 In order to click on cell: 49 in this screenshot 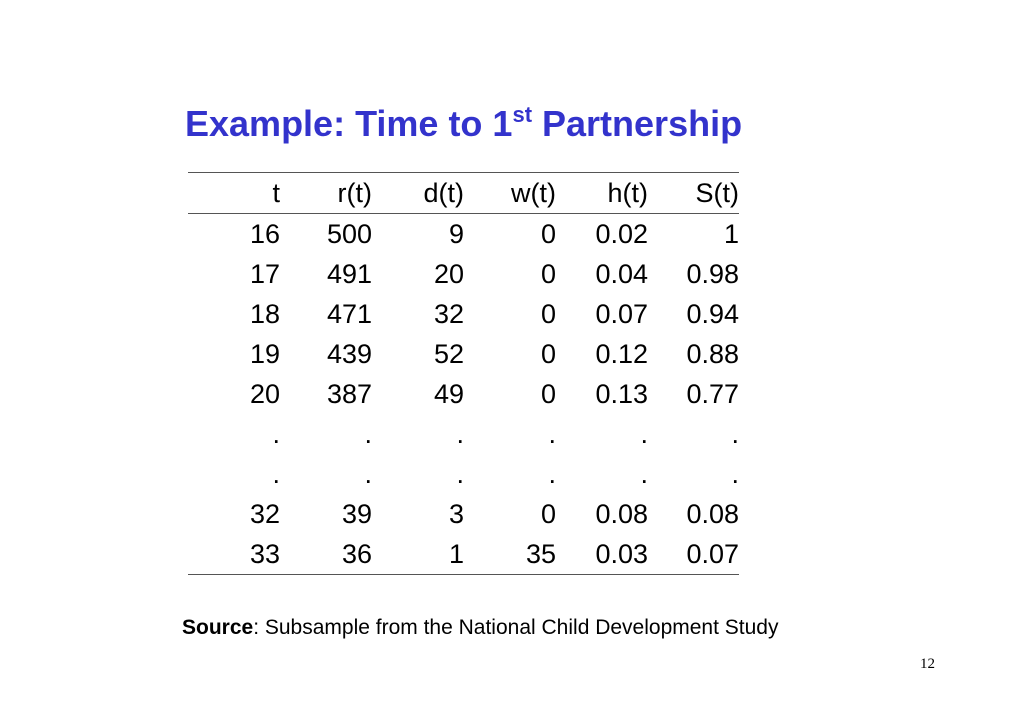, I will do `click(448, 394)`.